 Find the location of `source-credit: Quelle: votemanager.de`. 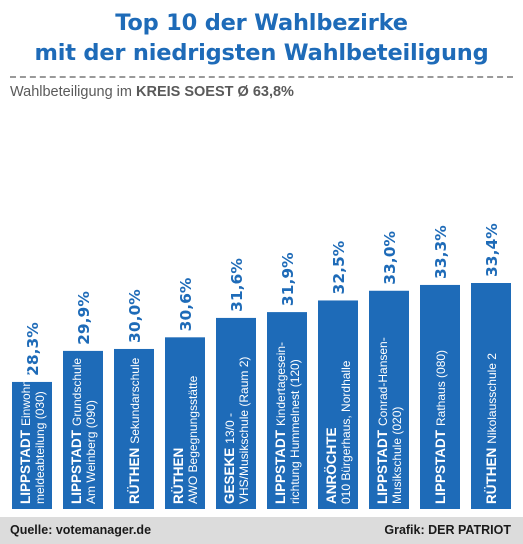

source-credit: Quelle: votemanager.de is located at coordinates (81, 530).